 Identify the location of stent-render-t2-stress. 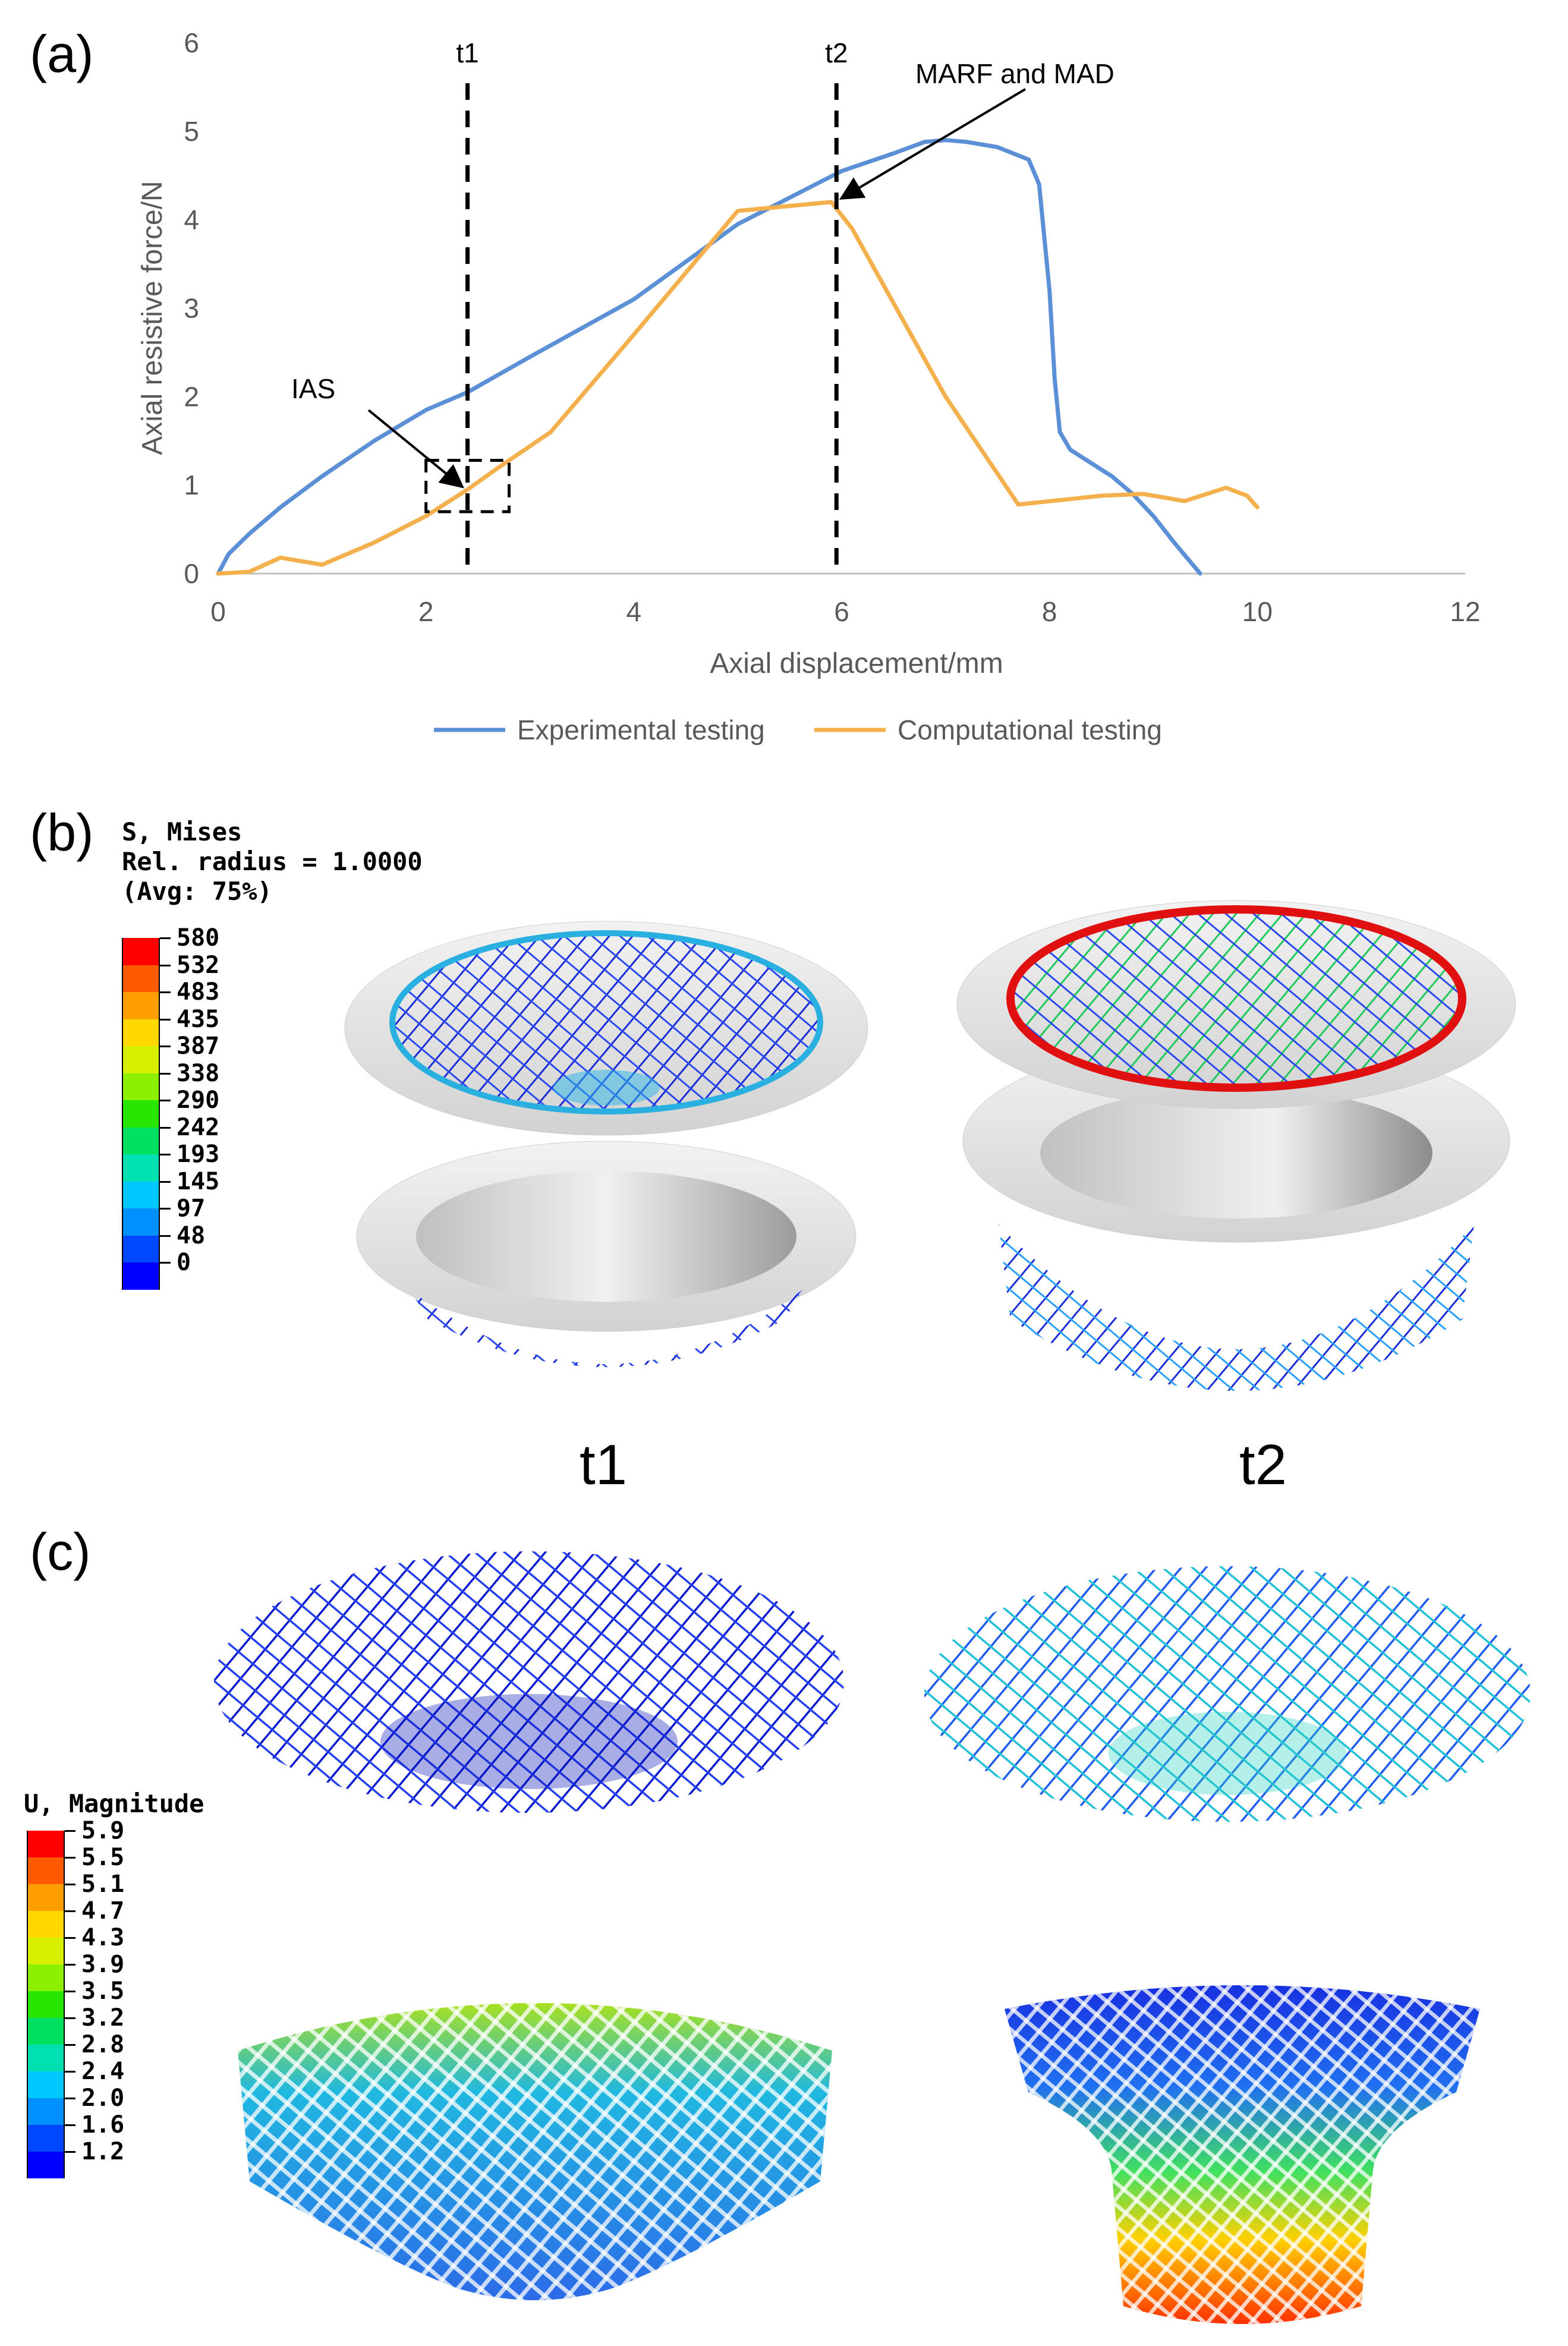
(1236, 1146).